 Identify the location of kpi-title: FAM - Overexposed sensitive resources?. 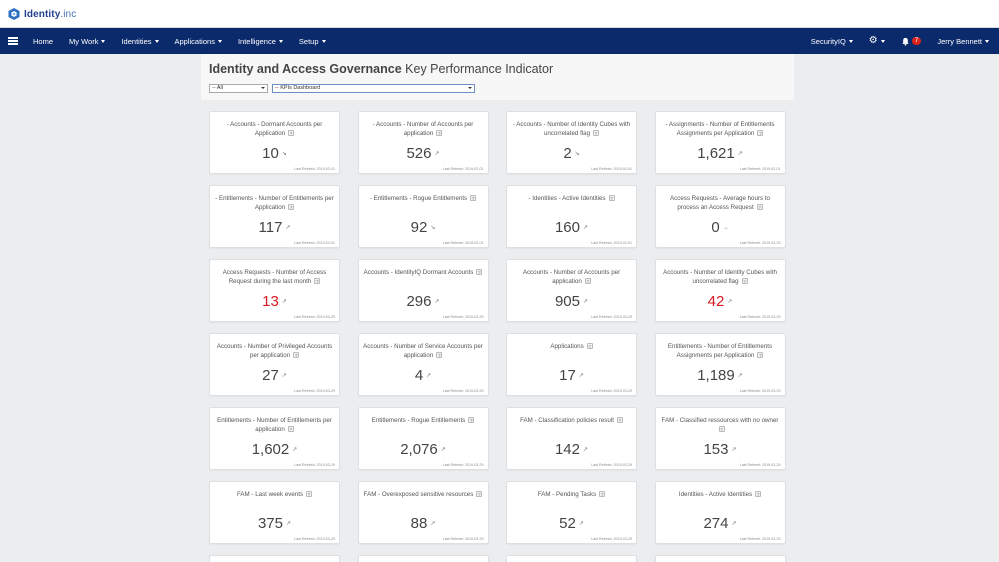
(423, 494).